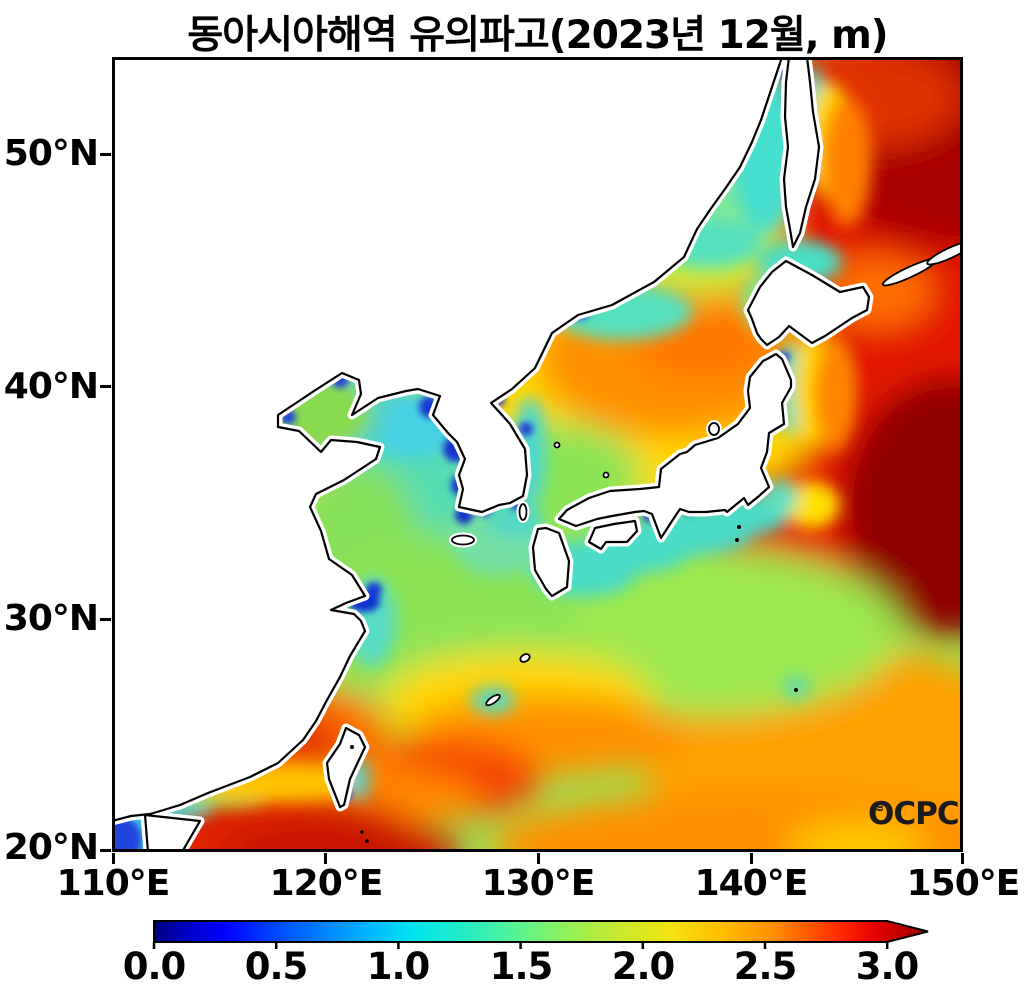 The image size is (1025, 999). What do you see at coordinates (751, 858) in the screenshot?
I see `x-tick-140e` at bounding box center [751, 858].